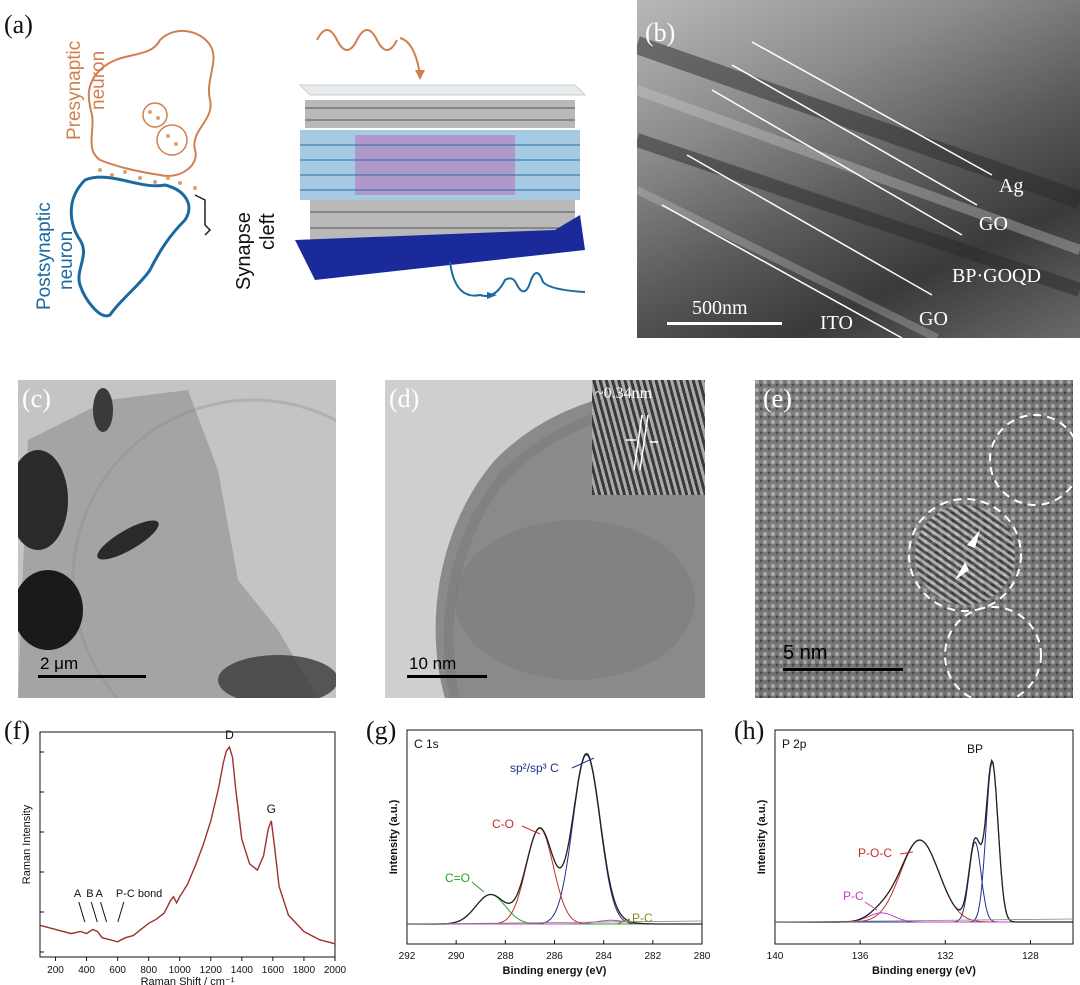  I want to click on x-tick-label: 132, so click(945, 956).